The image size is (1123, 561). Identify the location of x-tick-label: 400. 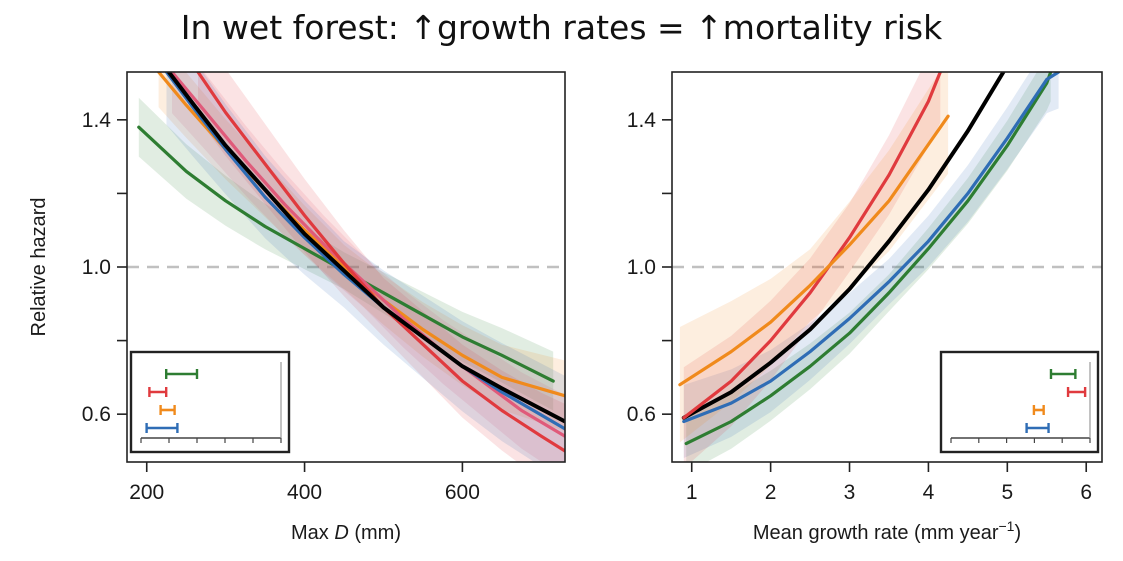
(304, 492).